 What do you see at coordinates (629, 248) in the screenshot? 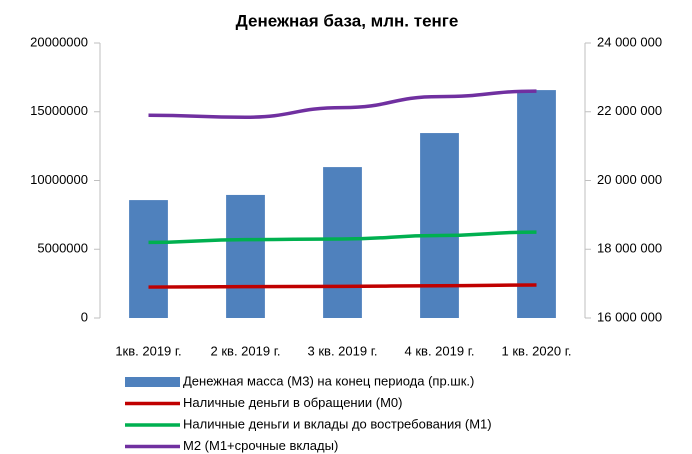
I see `y2-tick-label: 18 000 000` at bounding box center [629, 248].